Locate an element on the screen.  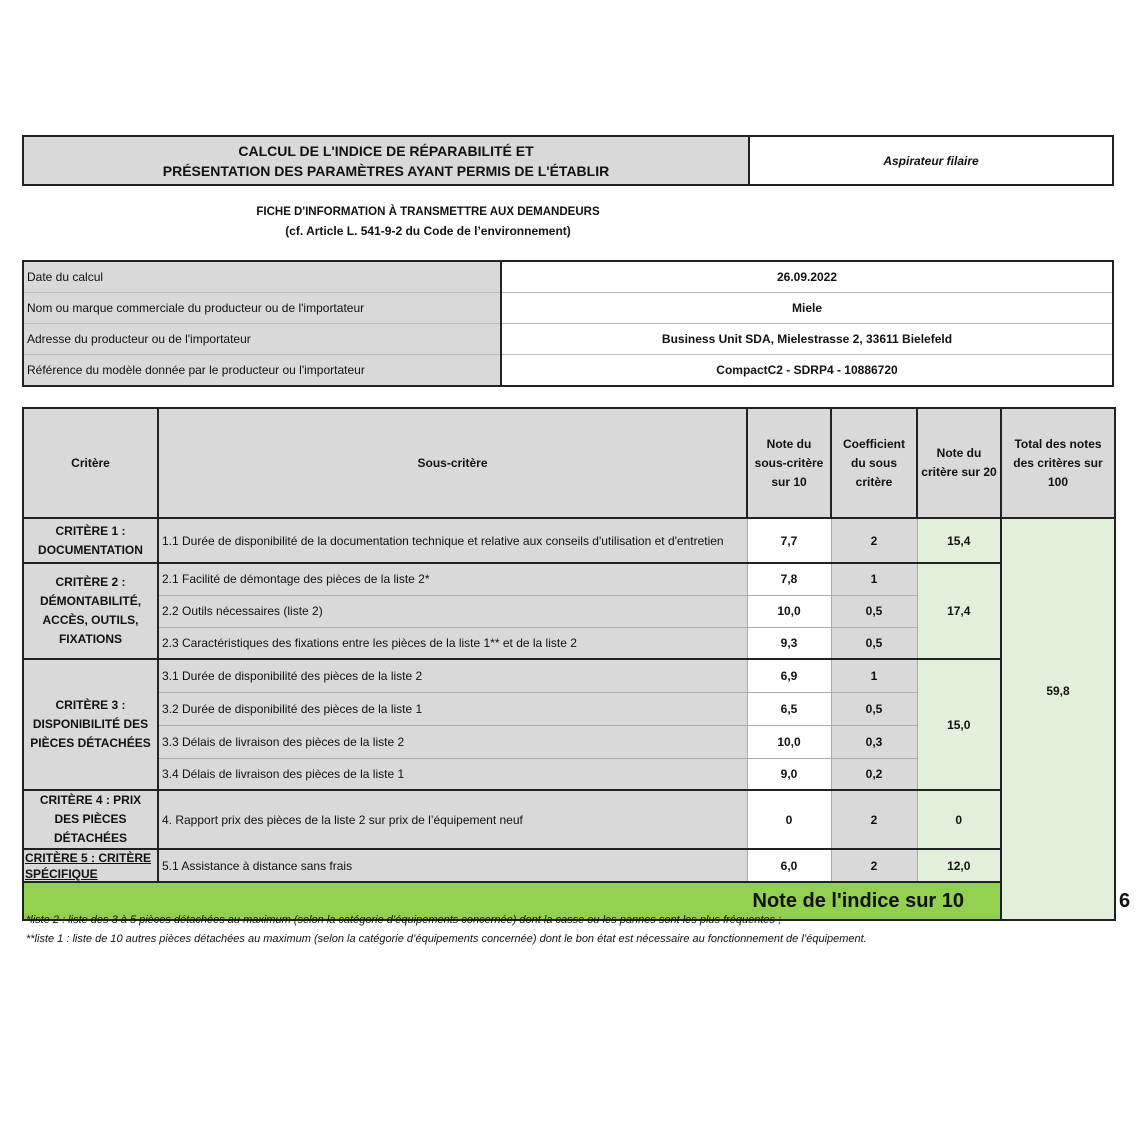
sub-criterion: 5.1 Assistance à distance sans frais is located at coordinates (452, 865).